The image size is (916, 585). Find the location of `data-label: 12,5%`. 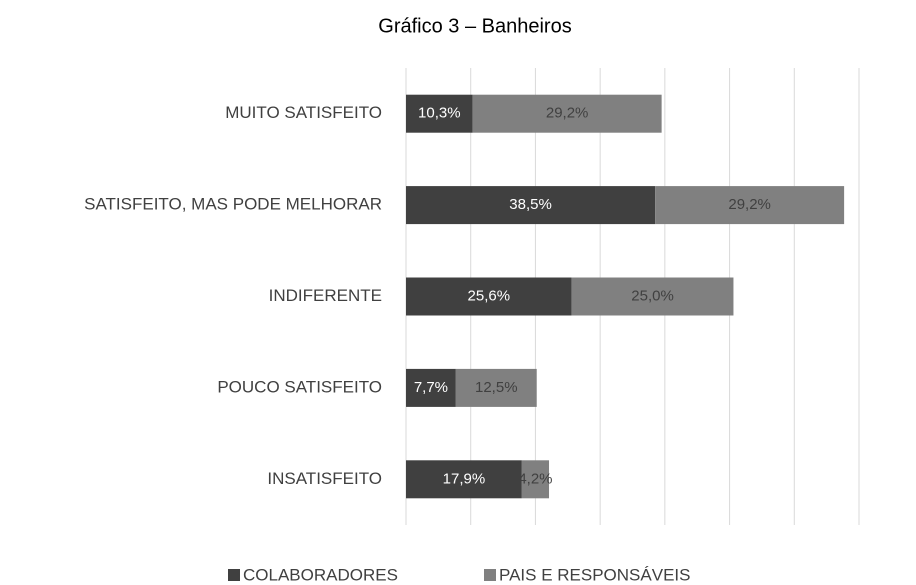

data-label: 12,5% is located at coordinates (496, 387).